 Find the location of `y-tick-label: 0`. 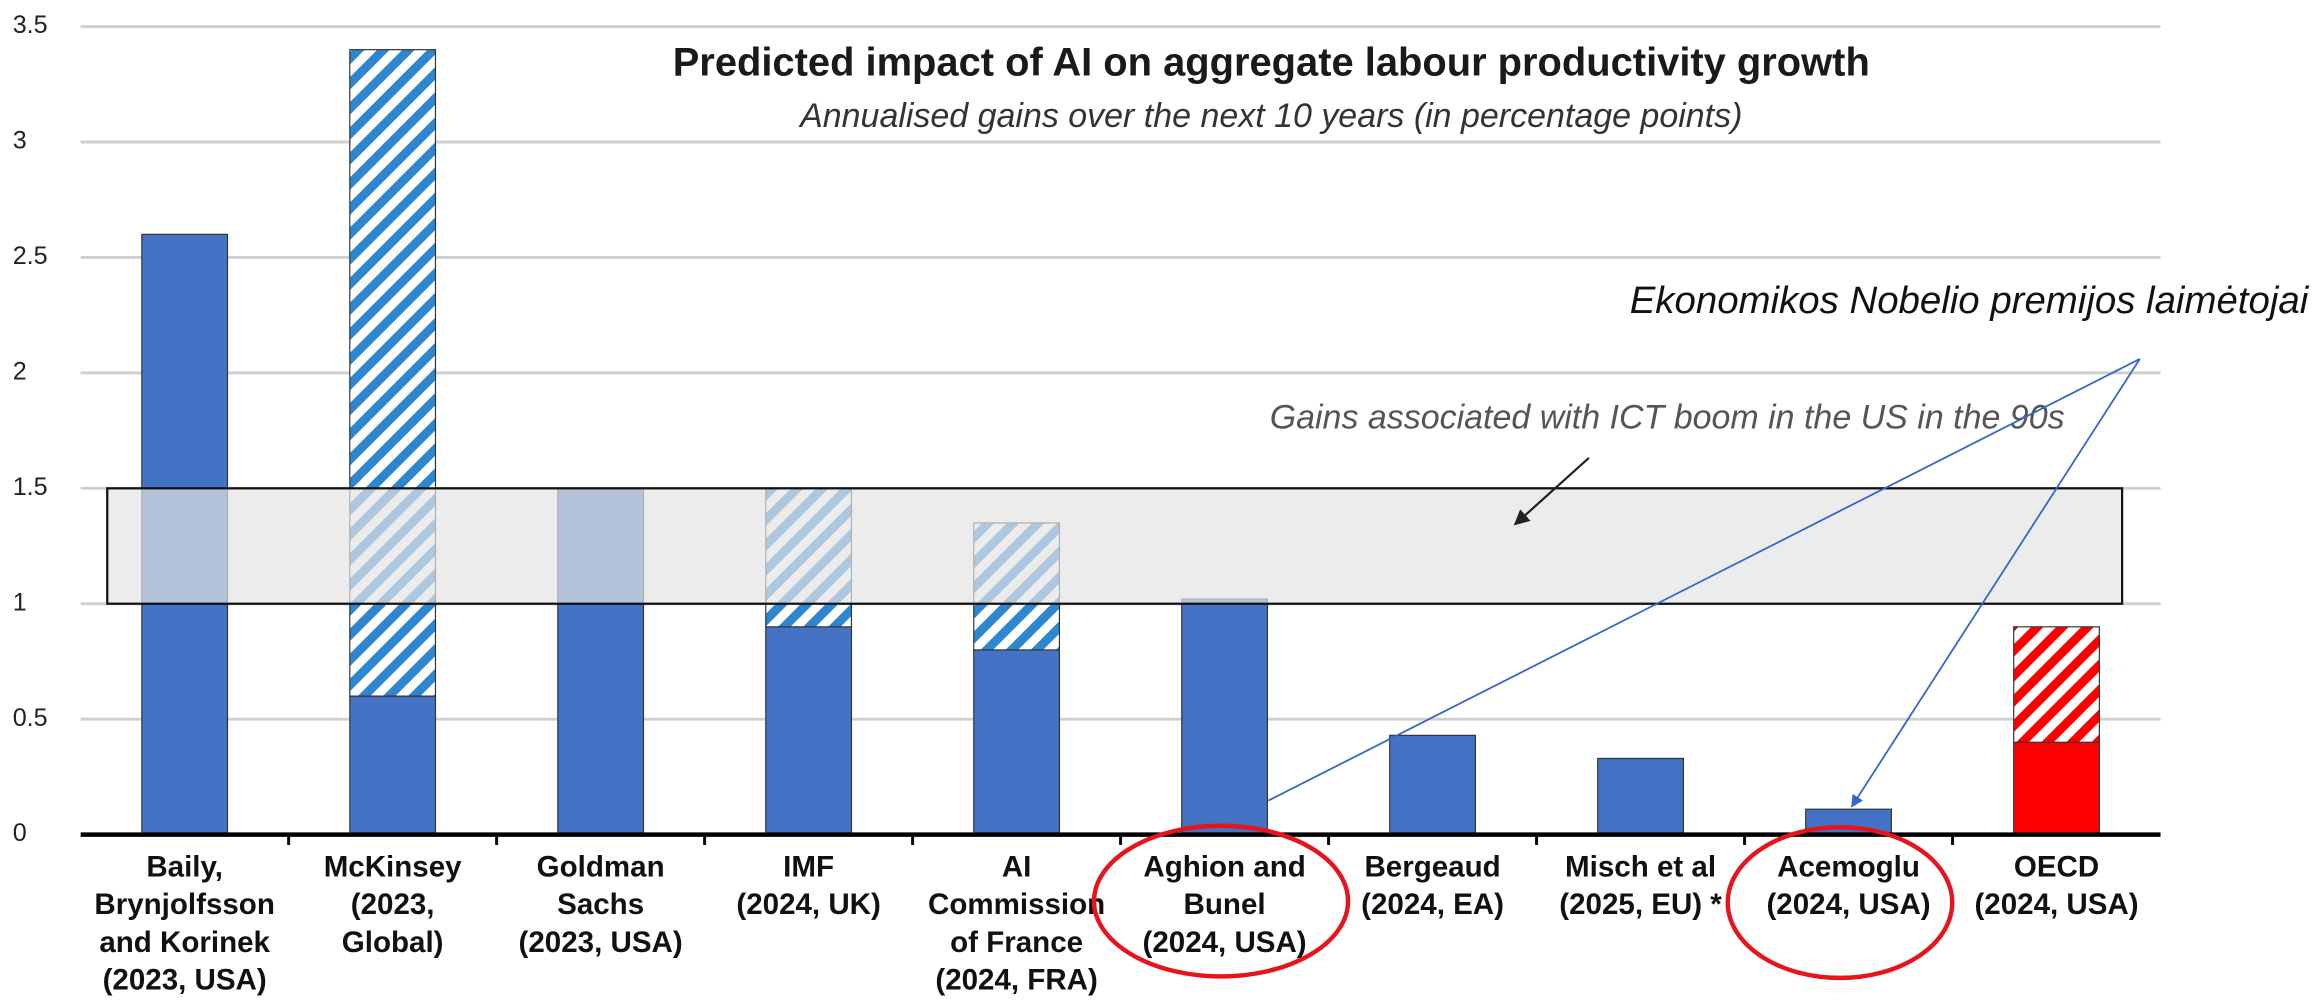

y-tick-label: 0 is located at coordinates (20, 833).